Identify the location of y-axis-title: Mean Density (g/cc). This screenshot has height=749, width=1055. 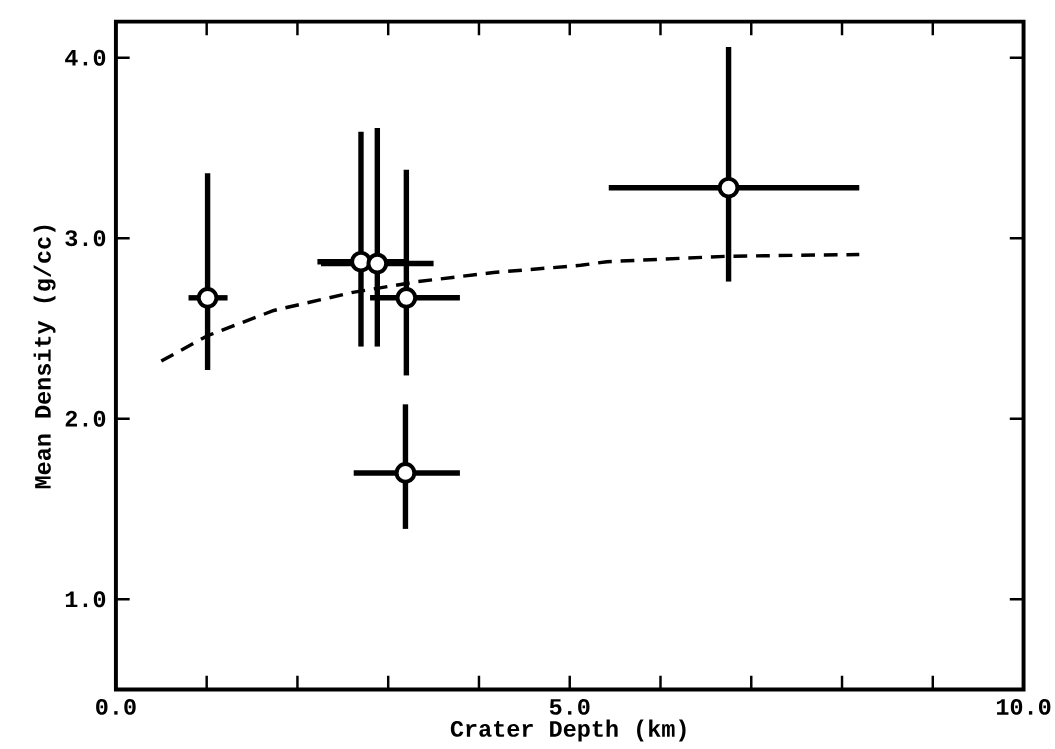
(44, 357).